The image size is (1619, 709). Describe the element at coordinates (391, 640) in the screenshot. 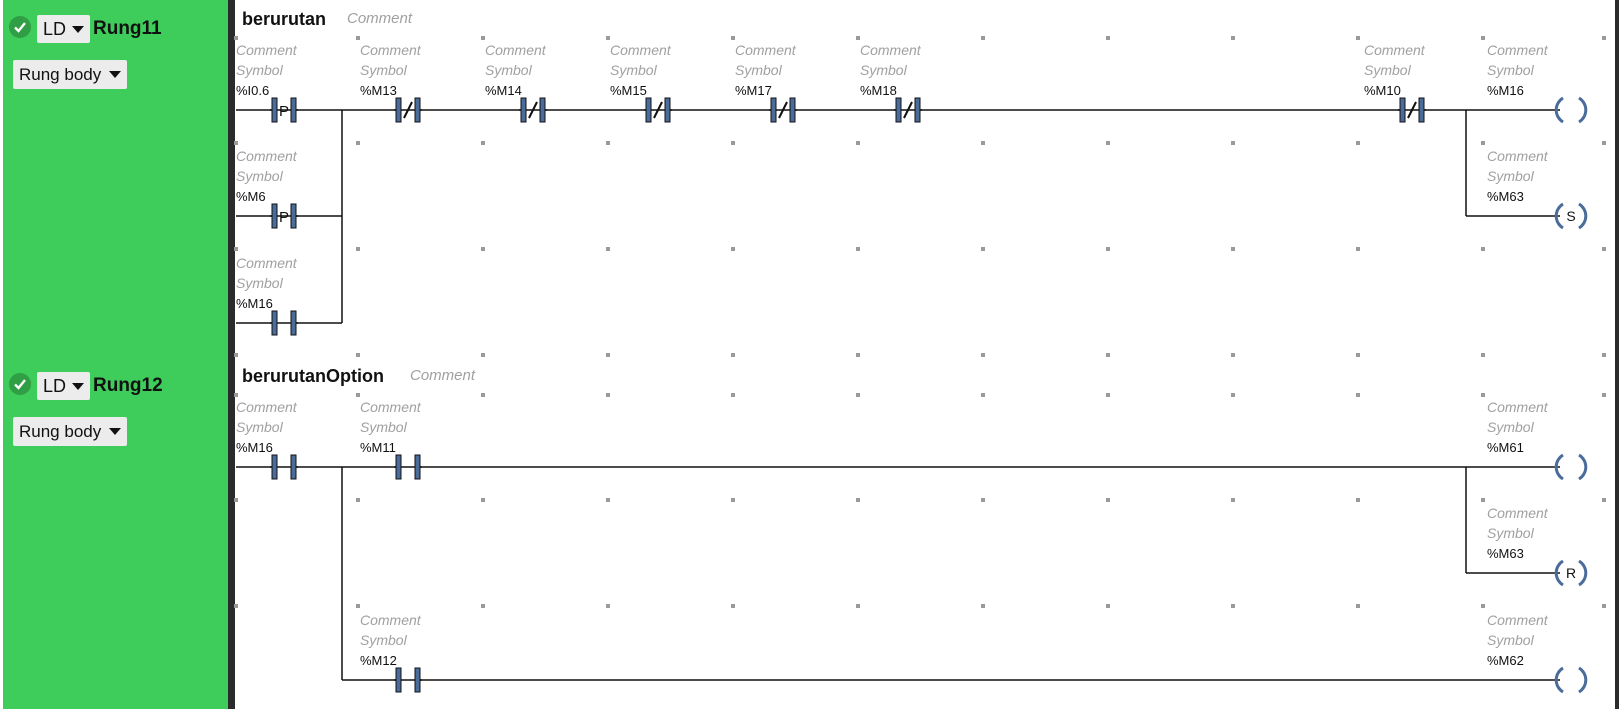

I see `element-labels: Comment Symbol %M12` at that location.